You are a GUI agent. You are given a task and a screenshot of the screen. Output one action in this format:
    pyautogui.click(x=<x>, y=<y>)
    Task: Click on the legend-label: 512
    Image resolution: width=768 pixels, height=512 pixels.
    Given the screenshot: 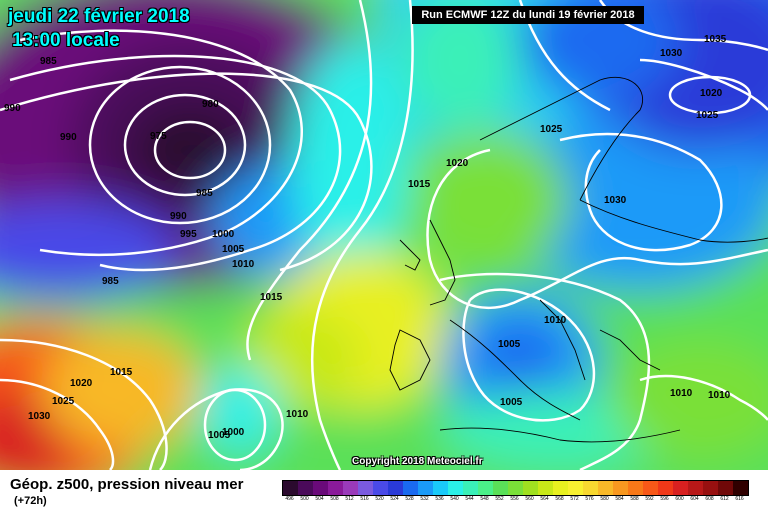 What is the action you would take?
    pyautogui.click(x=349, y=499)
    